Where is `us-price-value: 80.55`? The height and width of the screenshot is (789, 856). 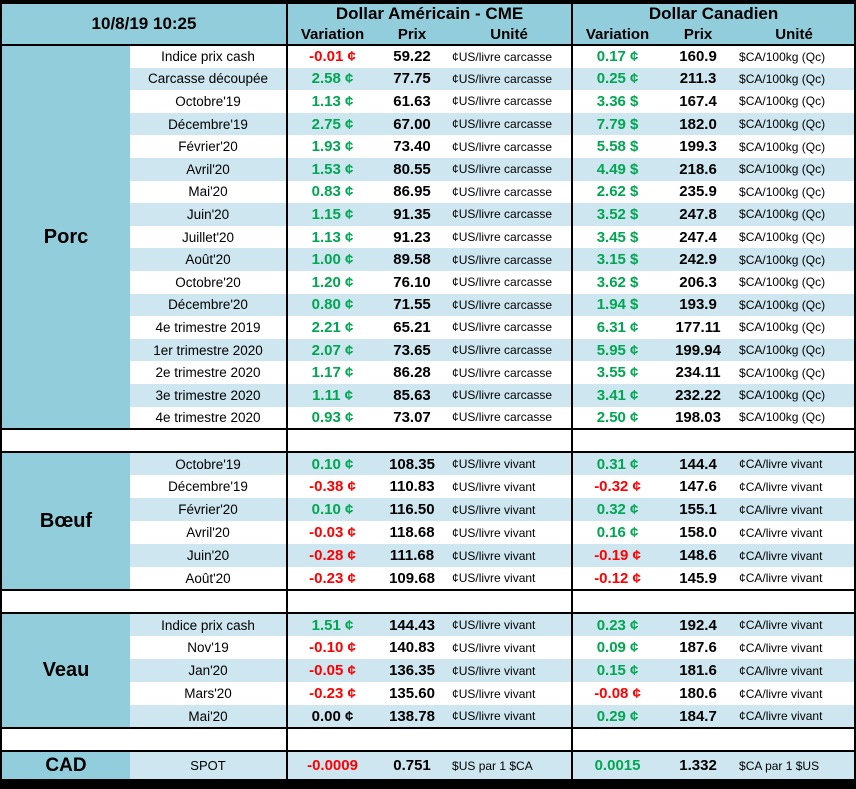
us-price-value: 80.55 is located at coordinates (412, 169).